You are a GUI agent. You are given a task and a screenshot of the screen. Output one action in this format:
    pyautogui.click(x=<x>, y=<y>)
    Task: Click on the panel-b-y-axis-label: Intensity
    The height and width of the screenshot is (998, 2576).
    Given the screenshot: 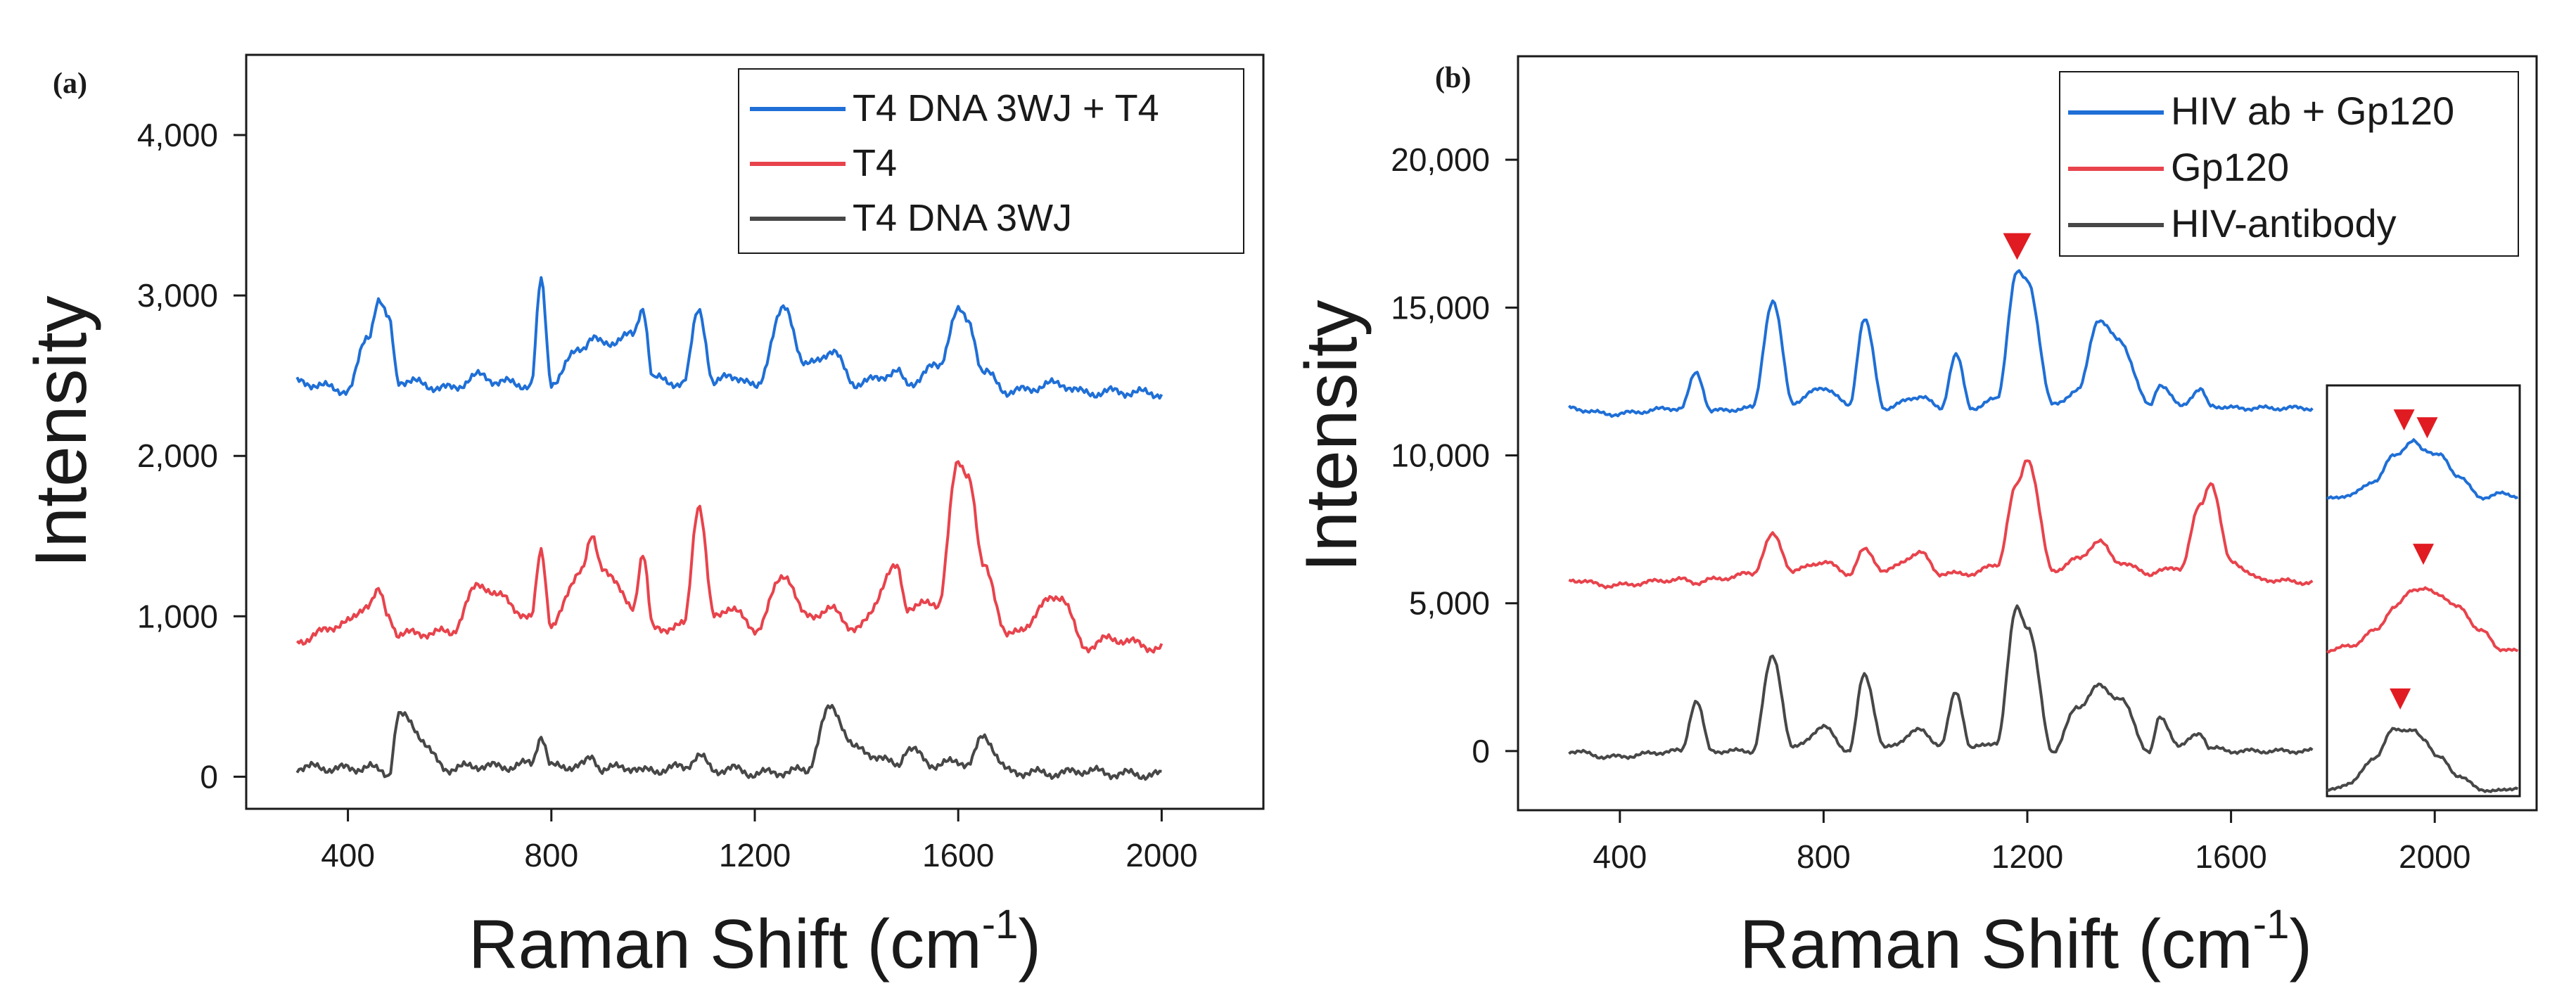 What is the action you would take?
    pyautogui.click(x=1331, y=436)
    